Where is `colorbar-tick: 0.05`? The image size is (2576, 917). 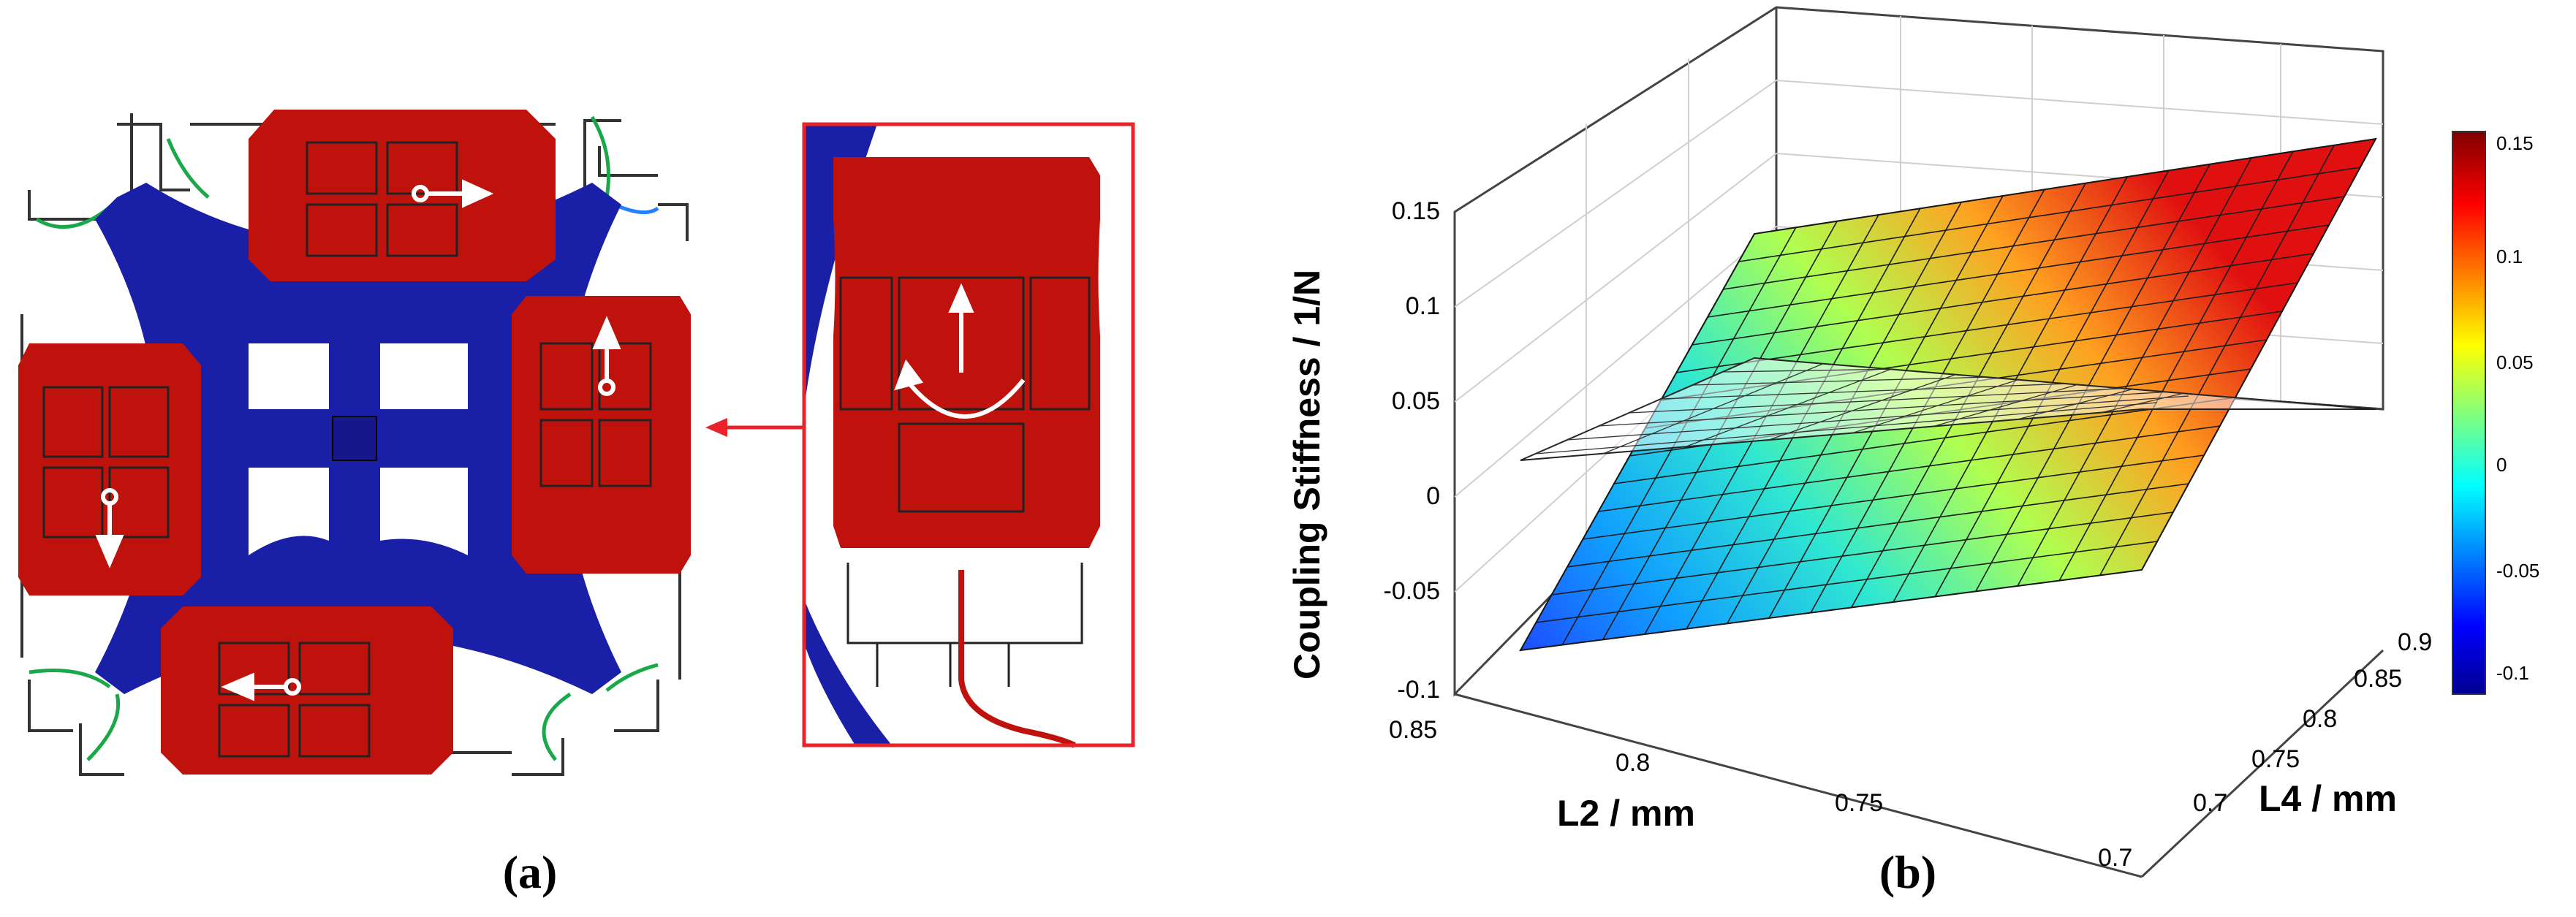
colorbar-tick: 0.05 is located at coordinates (2515, 362).